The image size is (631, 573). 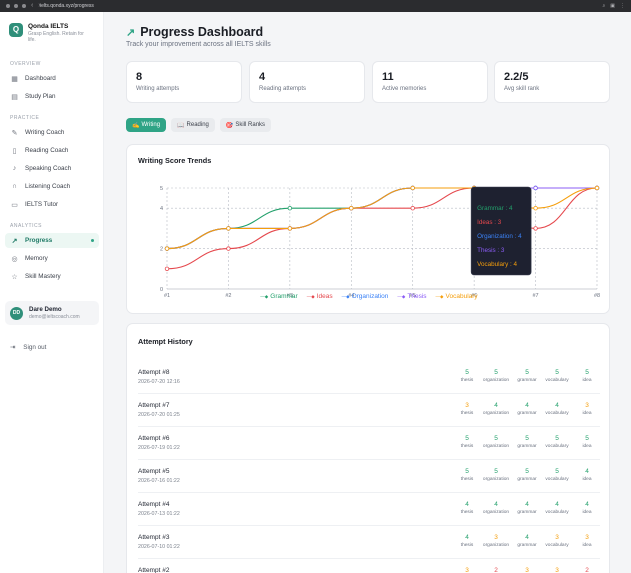 What do you see at coordinates (28, 347) in the screenshot?
I see `signout-button: ⇥ Sign out` at bounding box center [28, 347].